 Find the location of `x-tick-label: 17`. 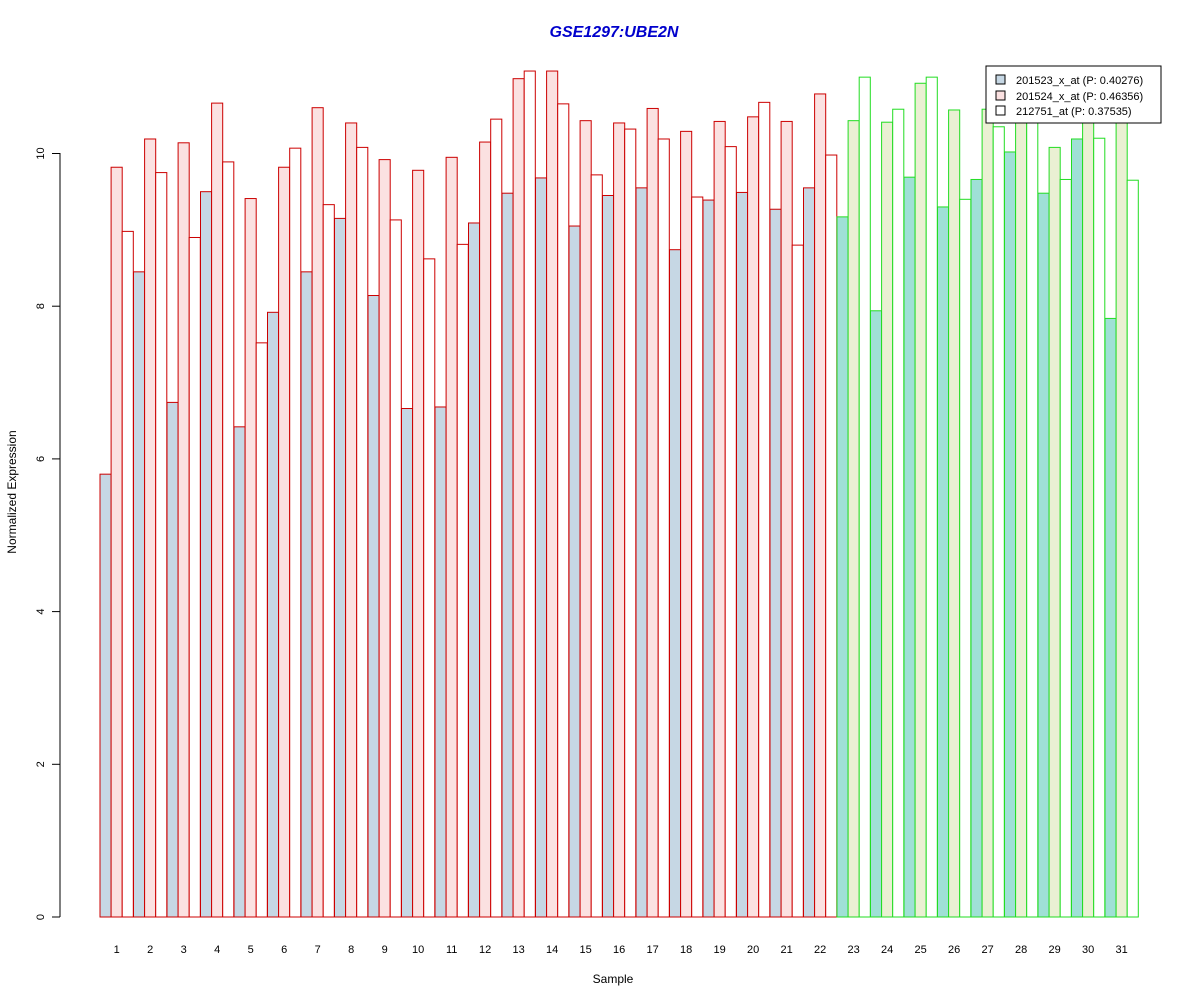

x-tick-label: 17 is located at coordinates (653, 950).